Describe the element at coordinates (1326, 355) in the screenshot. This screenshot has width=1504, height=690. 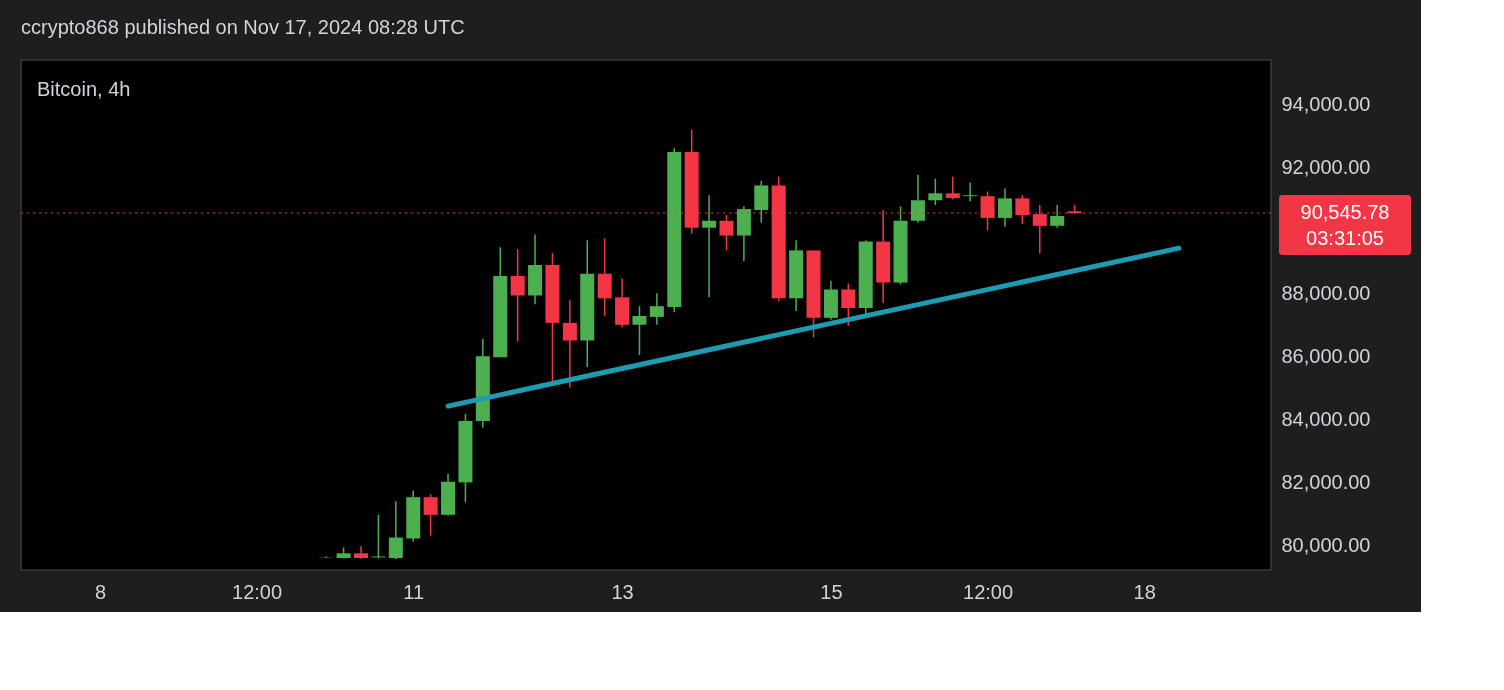
I see `y-tick-label: 86,000.00` at that location.